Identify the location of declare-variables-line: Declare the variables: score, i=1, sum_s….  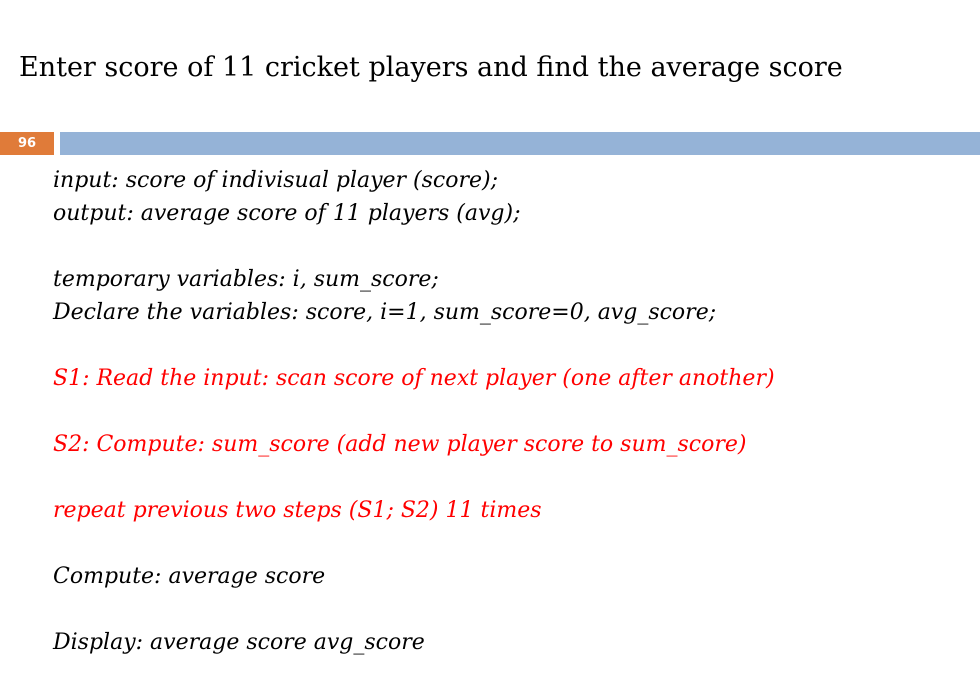
(385, 312).